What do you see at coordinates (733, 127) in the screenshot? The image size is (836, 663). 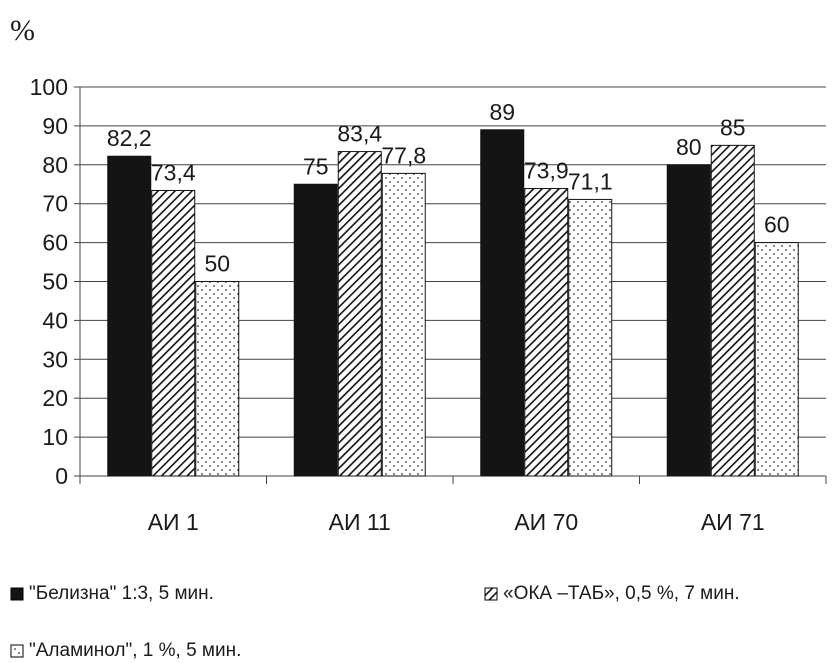 I see `data-label: 85` at bounding box center [733, 127].